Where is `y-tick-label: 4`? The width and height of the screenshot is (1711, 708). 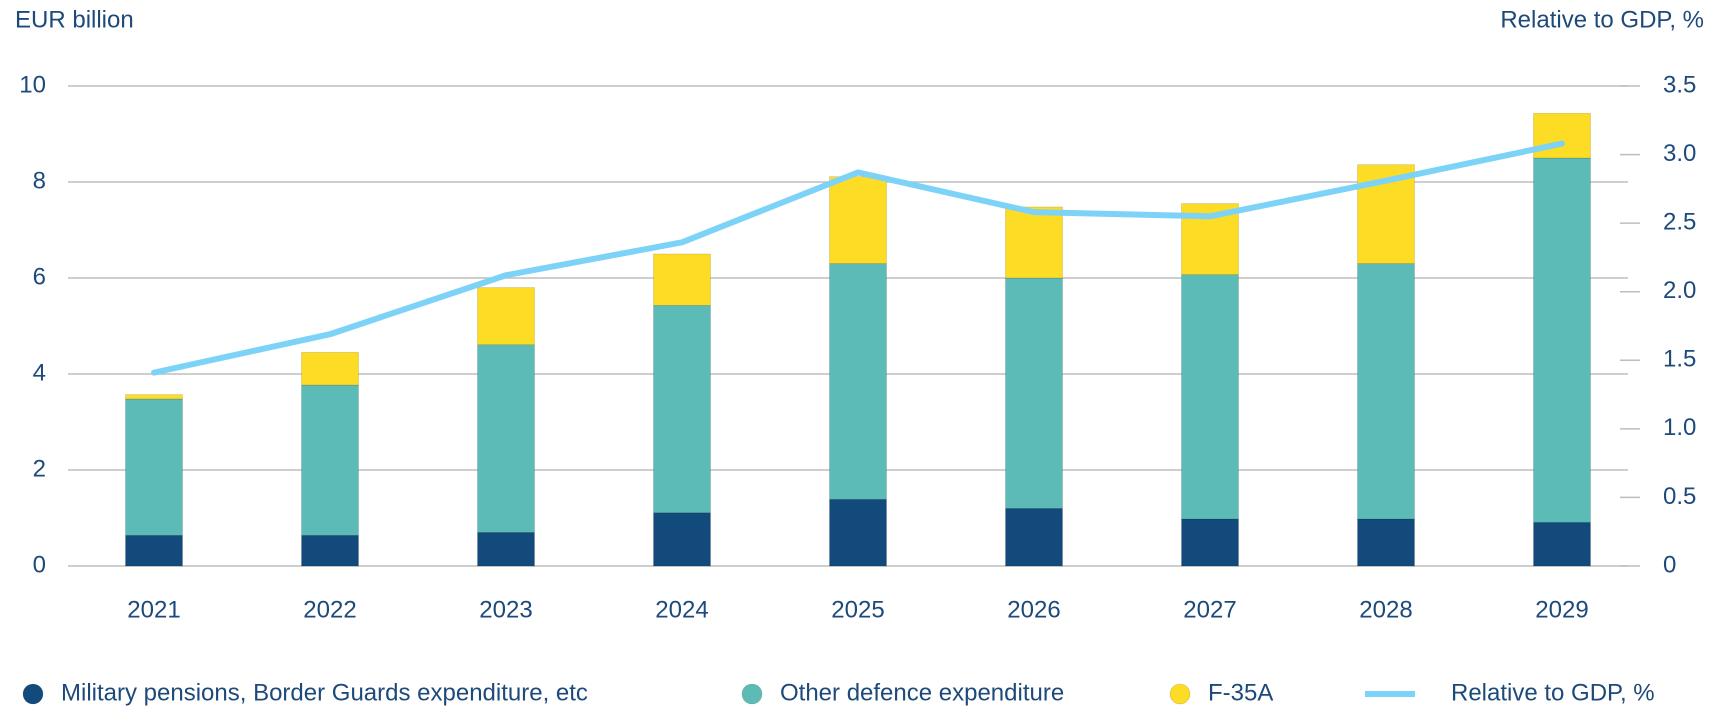
y-tick-label: 4 is located at coordinates (39, 372).